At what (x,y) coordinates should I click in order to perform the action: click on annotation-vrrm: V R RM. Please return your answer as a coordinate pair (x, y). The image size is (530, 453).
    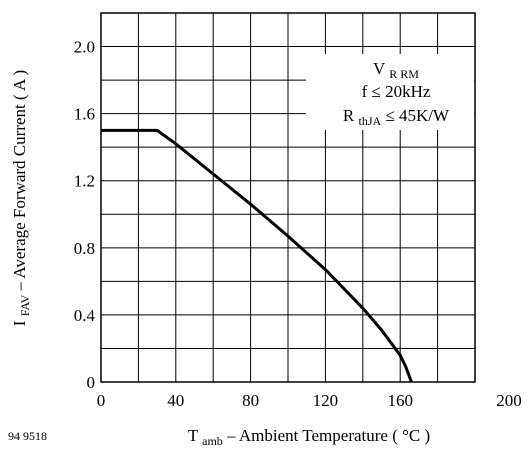
    Looking at the image, I should click on (396, 70).